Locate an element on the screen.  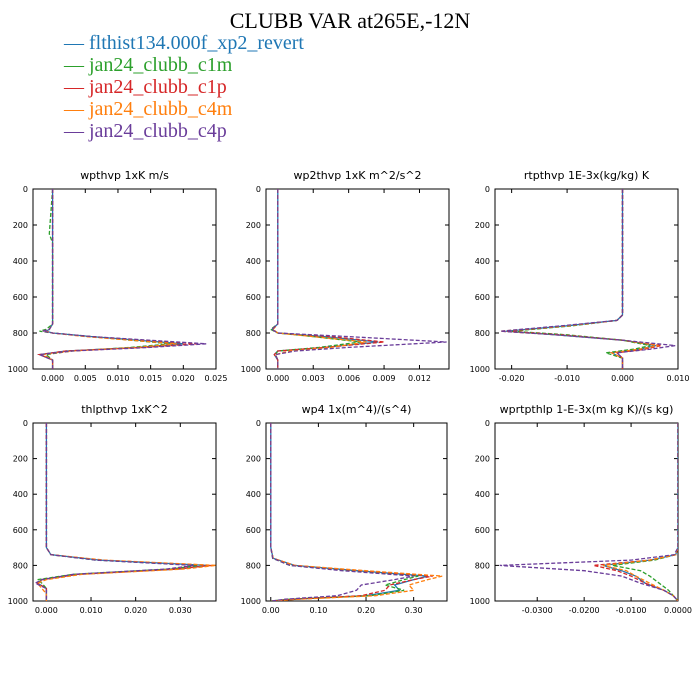
x-tick-label: 0.003 is located at coordinates (313, 378).